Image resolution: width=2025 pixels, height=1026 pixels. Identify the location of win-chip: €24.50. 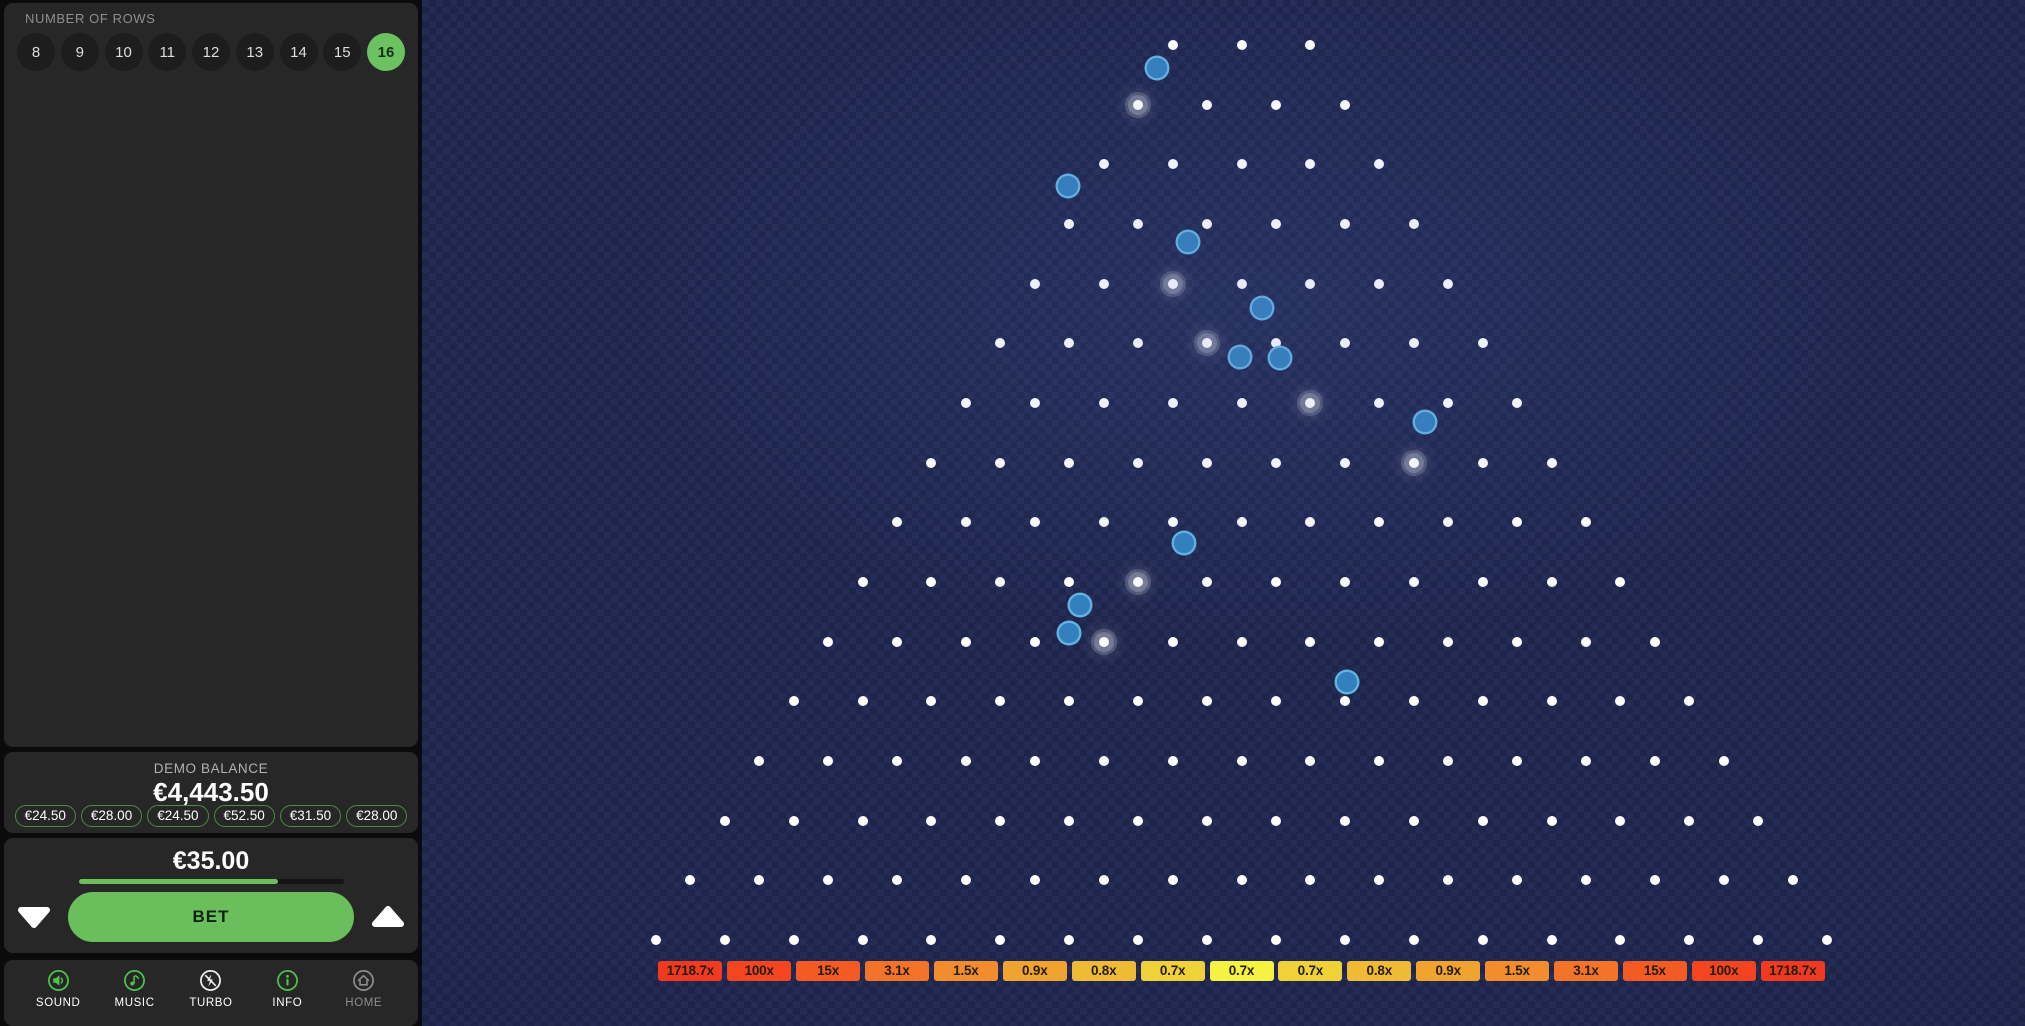
(178, 816).